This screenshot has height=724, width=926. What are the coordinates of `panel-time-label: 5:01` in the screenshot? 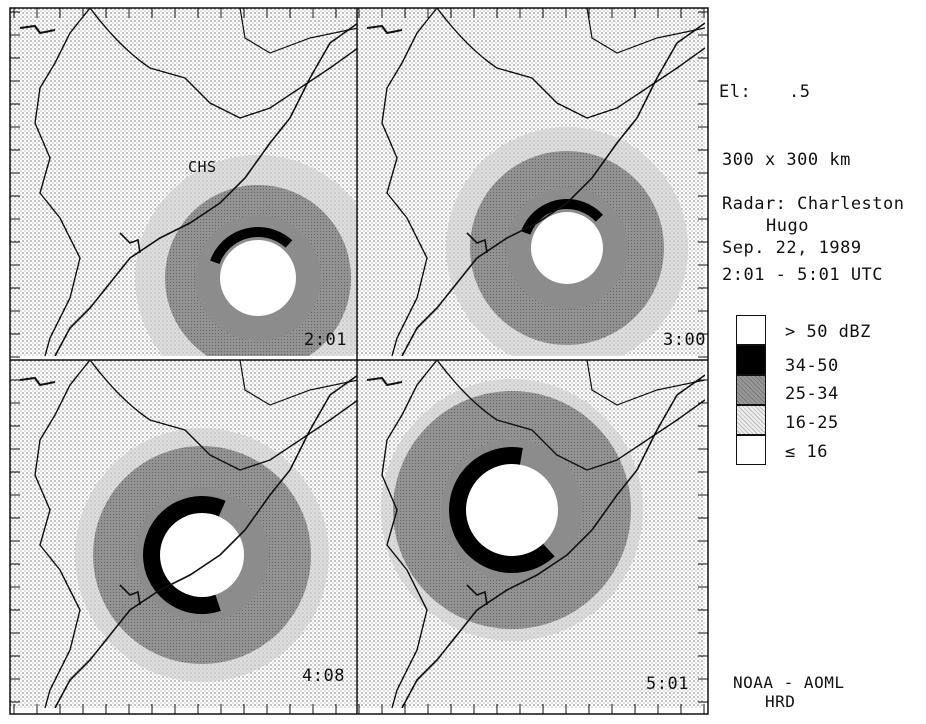 It's located at (667, 684).